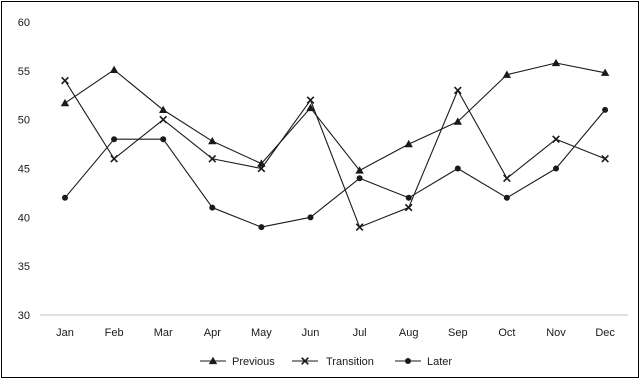 The image size is (642, 381). I want to click on y-tick-label: 30, so click(24, 316).